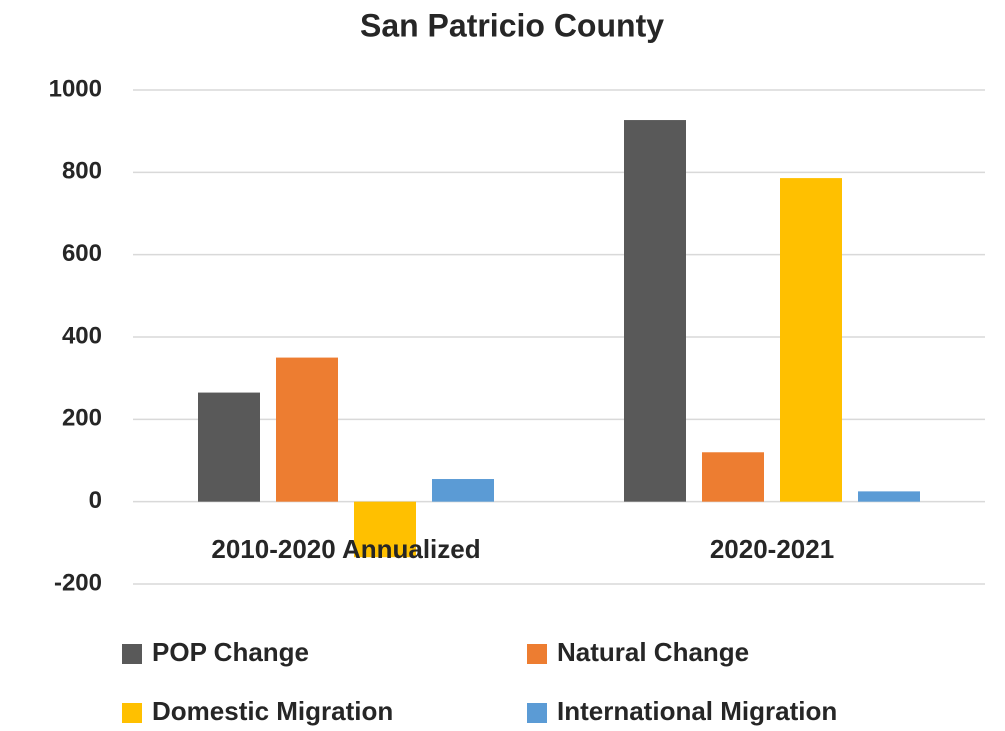  Describe the element at coordinates (82, 418) in the screenshot. I see `y-tick-label: 200` at that location.